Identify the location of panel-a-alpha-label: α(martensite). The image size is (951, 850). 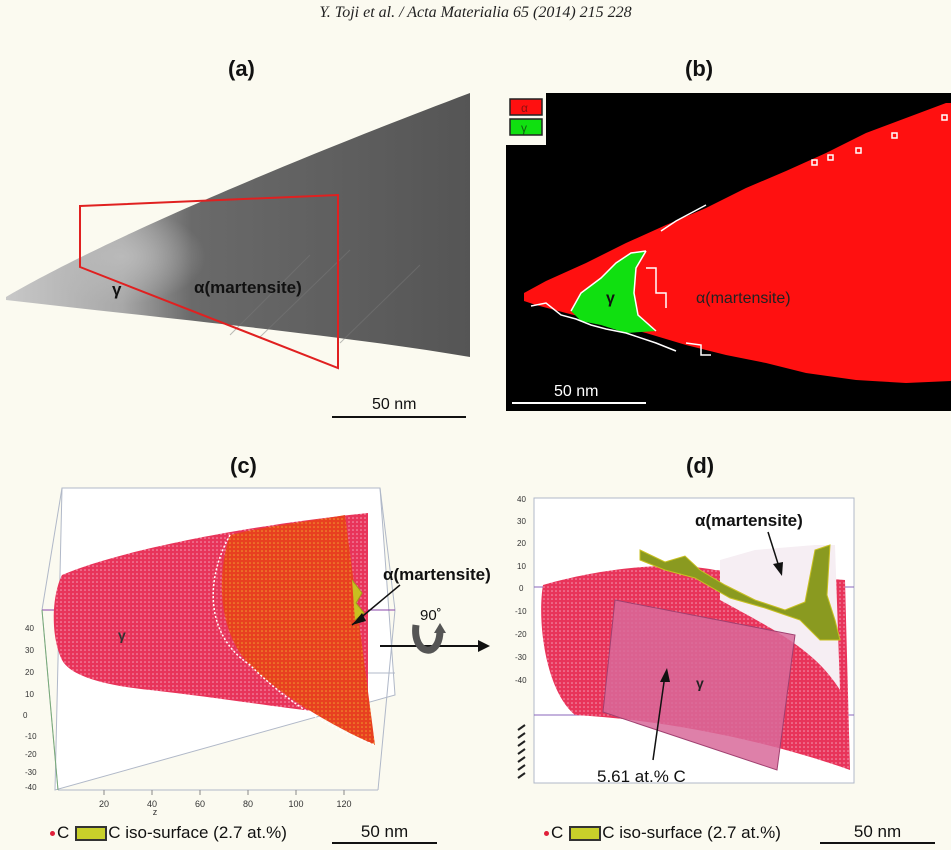
(248, 287).